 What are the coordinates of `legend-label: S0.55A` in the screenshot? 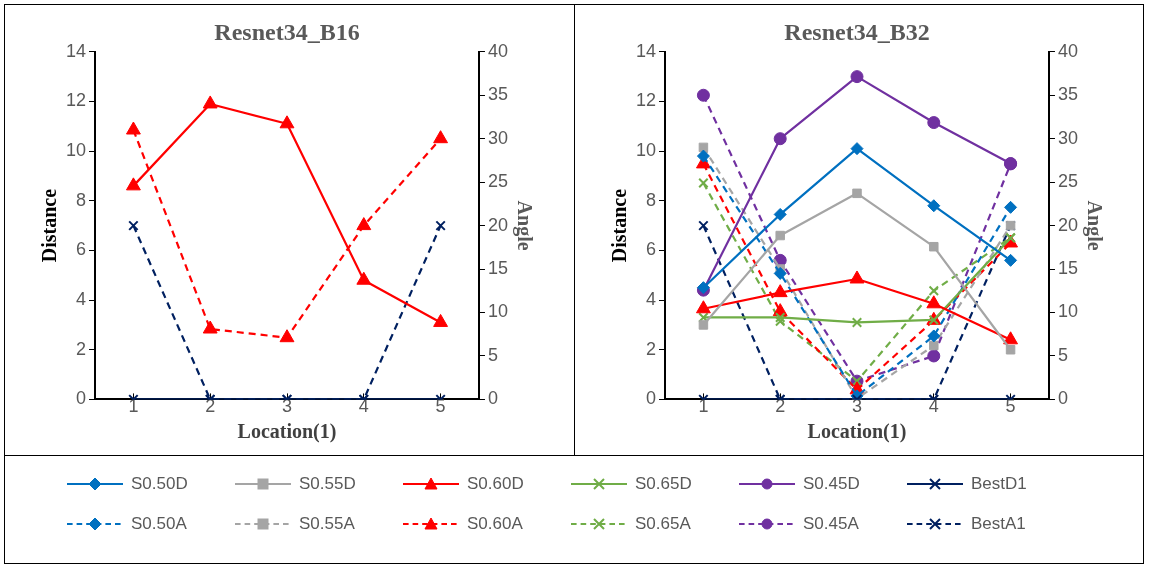 It's located at (327, 524).